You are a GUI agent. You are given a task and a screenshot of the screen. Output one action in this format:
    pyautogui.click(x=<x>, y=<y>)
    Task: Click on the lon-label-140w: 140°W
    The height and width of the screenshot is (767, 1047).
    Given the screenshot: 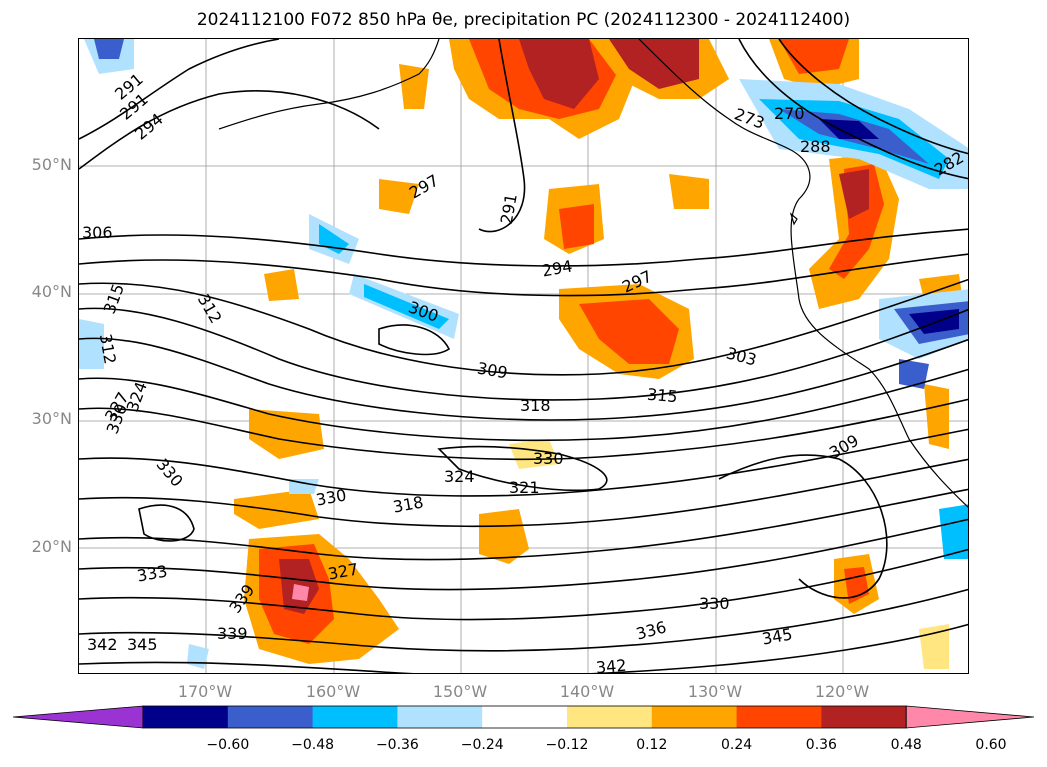 What is the action you would take?
    pyautogui.click(x=587, y=691)
    